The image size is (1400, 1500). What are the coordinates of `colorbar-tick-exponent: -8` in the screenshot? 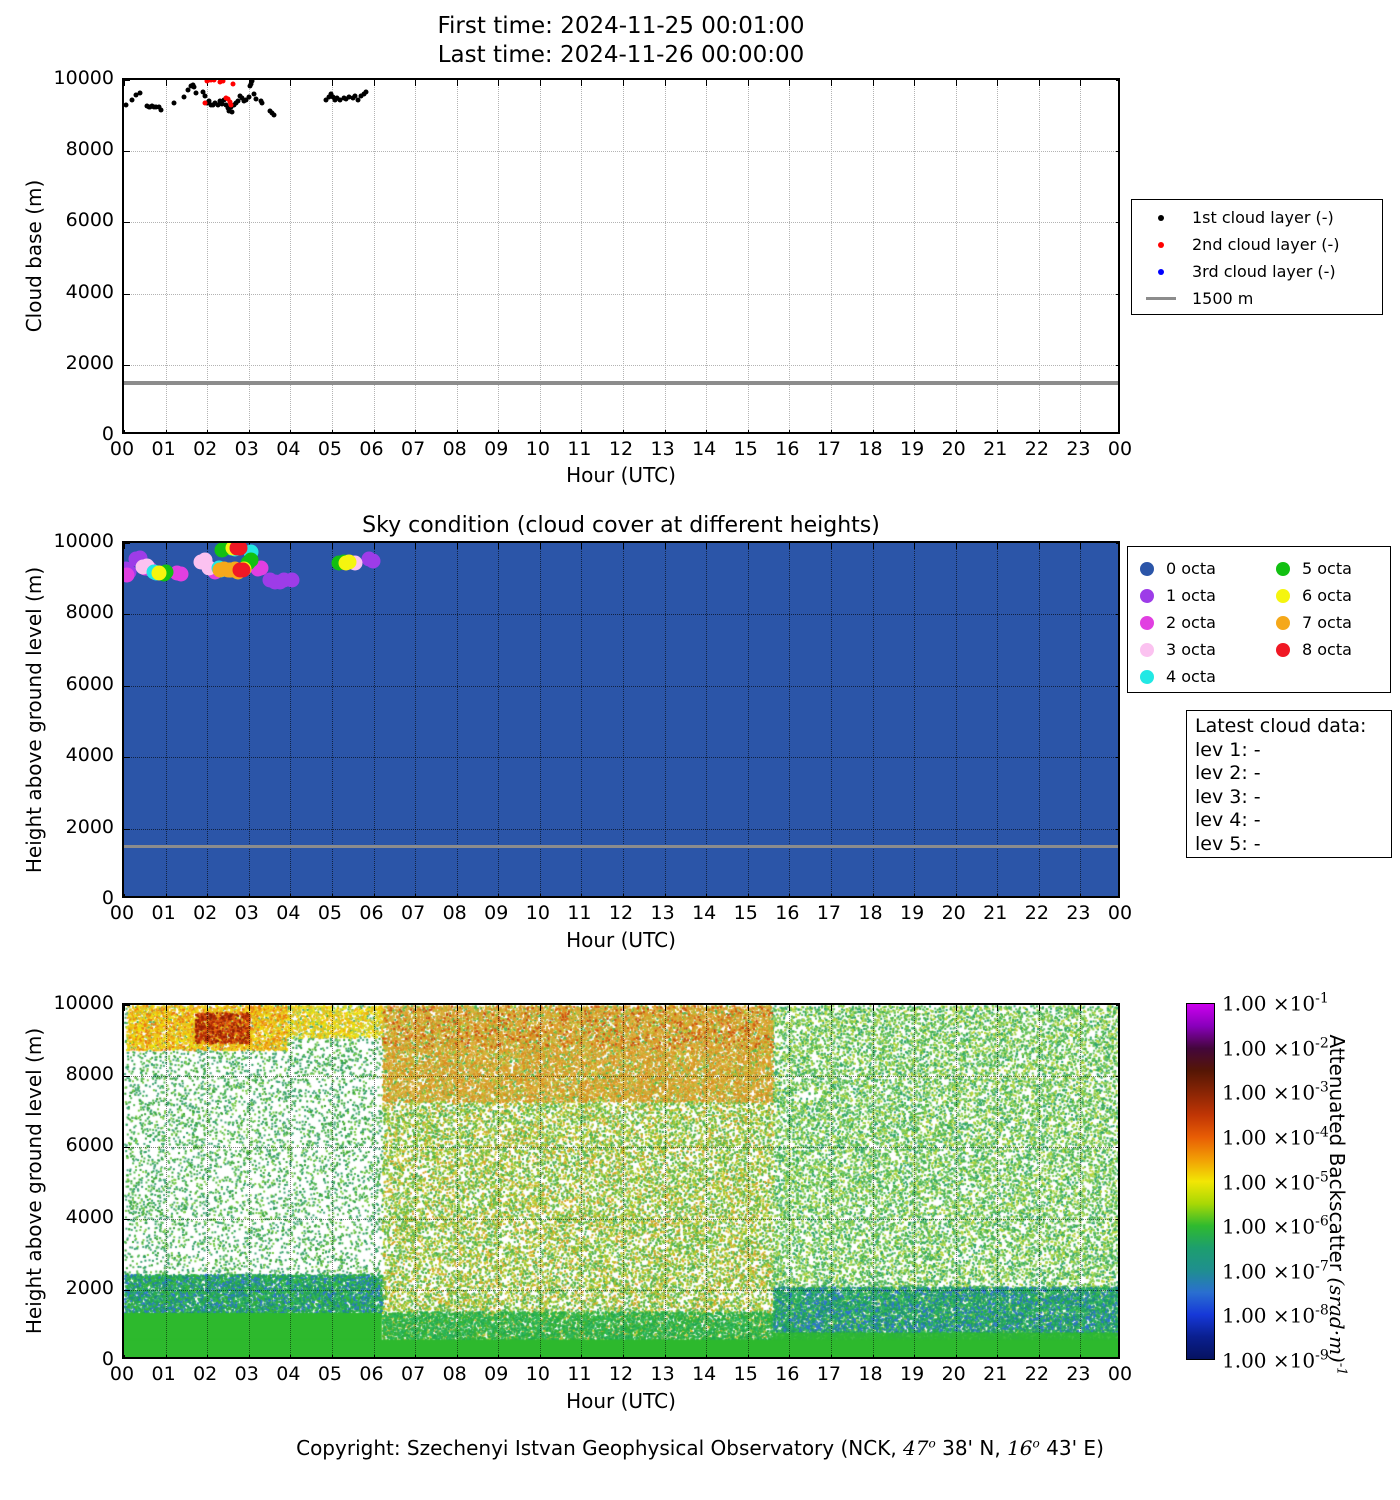 It's located at (1322, 1311).